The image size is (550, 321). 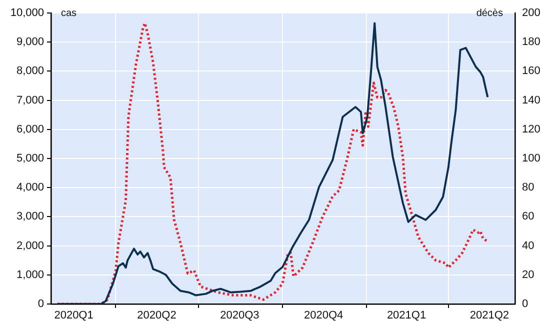 What do you see at coordinates (30, 42) in the screenshot?
I see `y-tick-label: 9,000` at bounding box center [30, 42].